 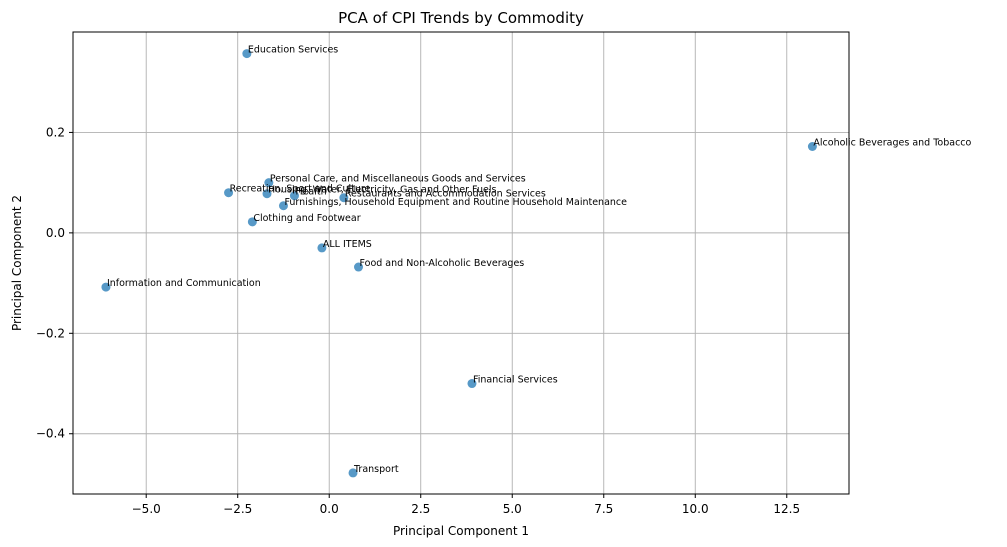 I want to click on x-tick-label: 12.5, so click(x=786, y=509).